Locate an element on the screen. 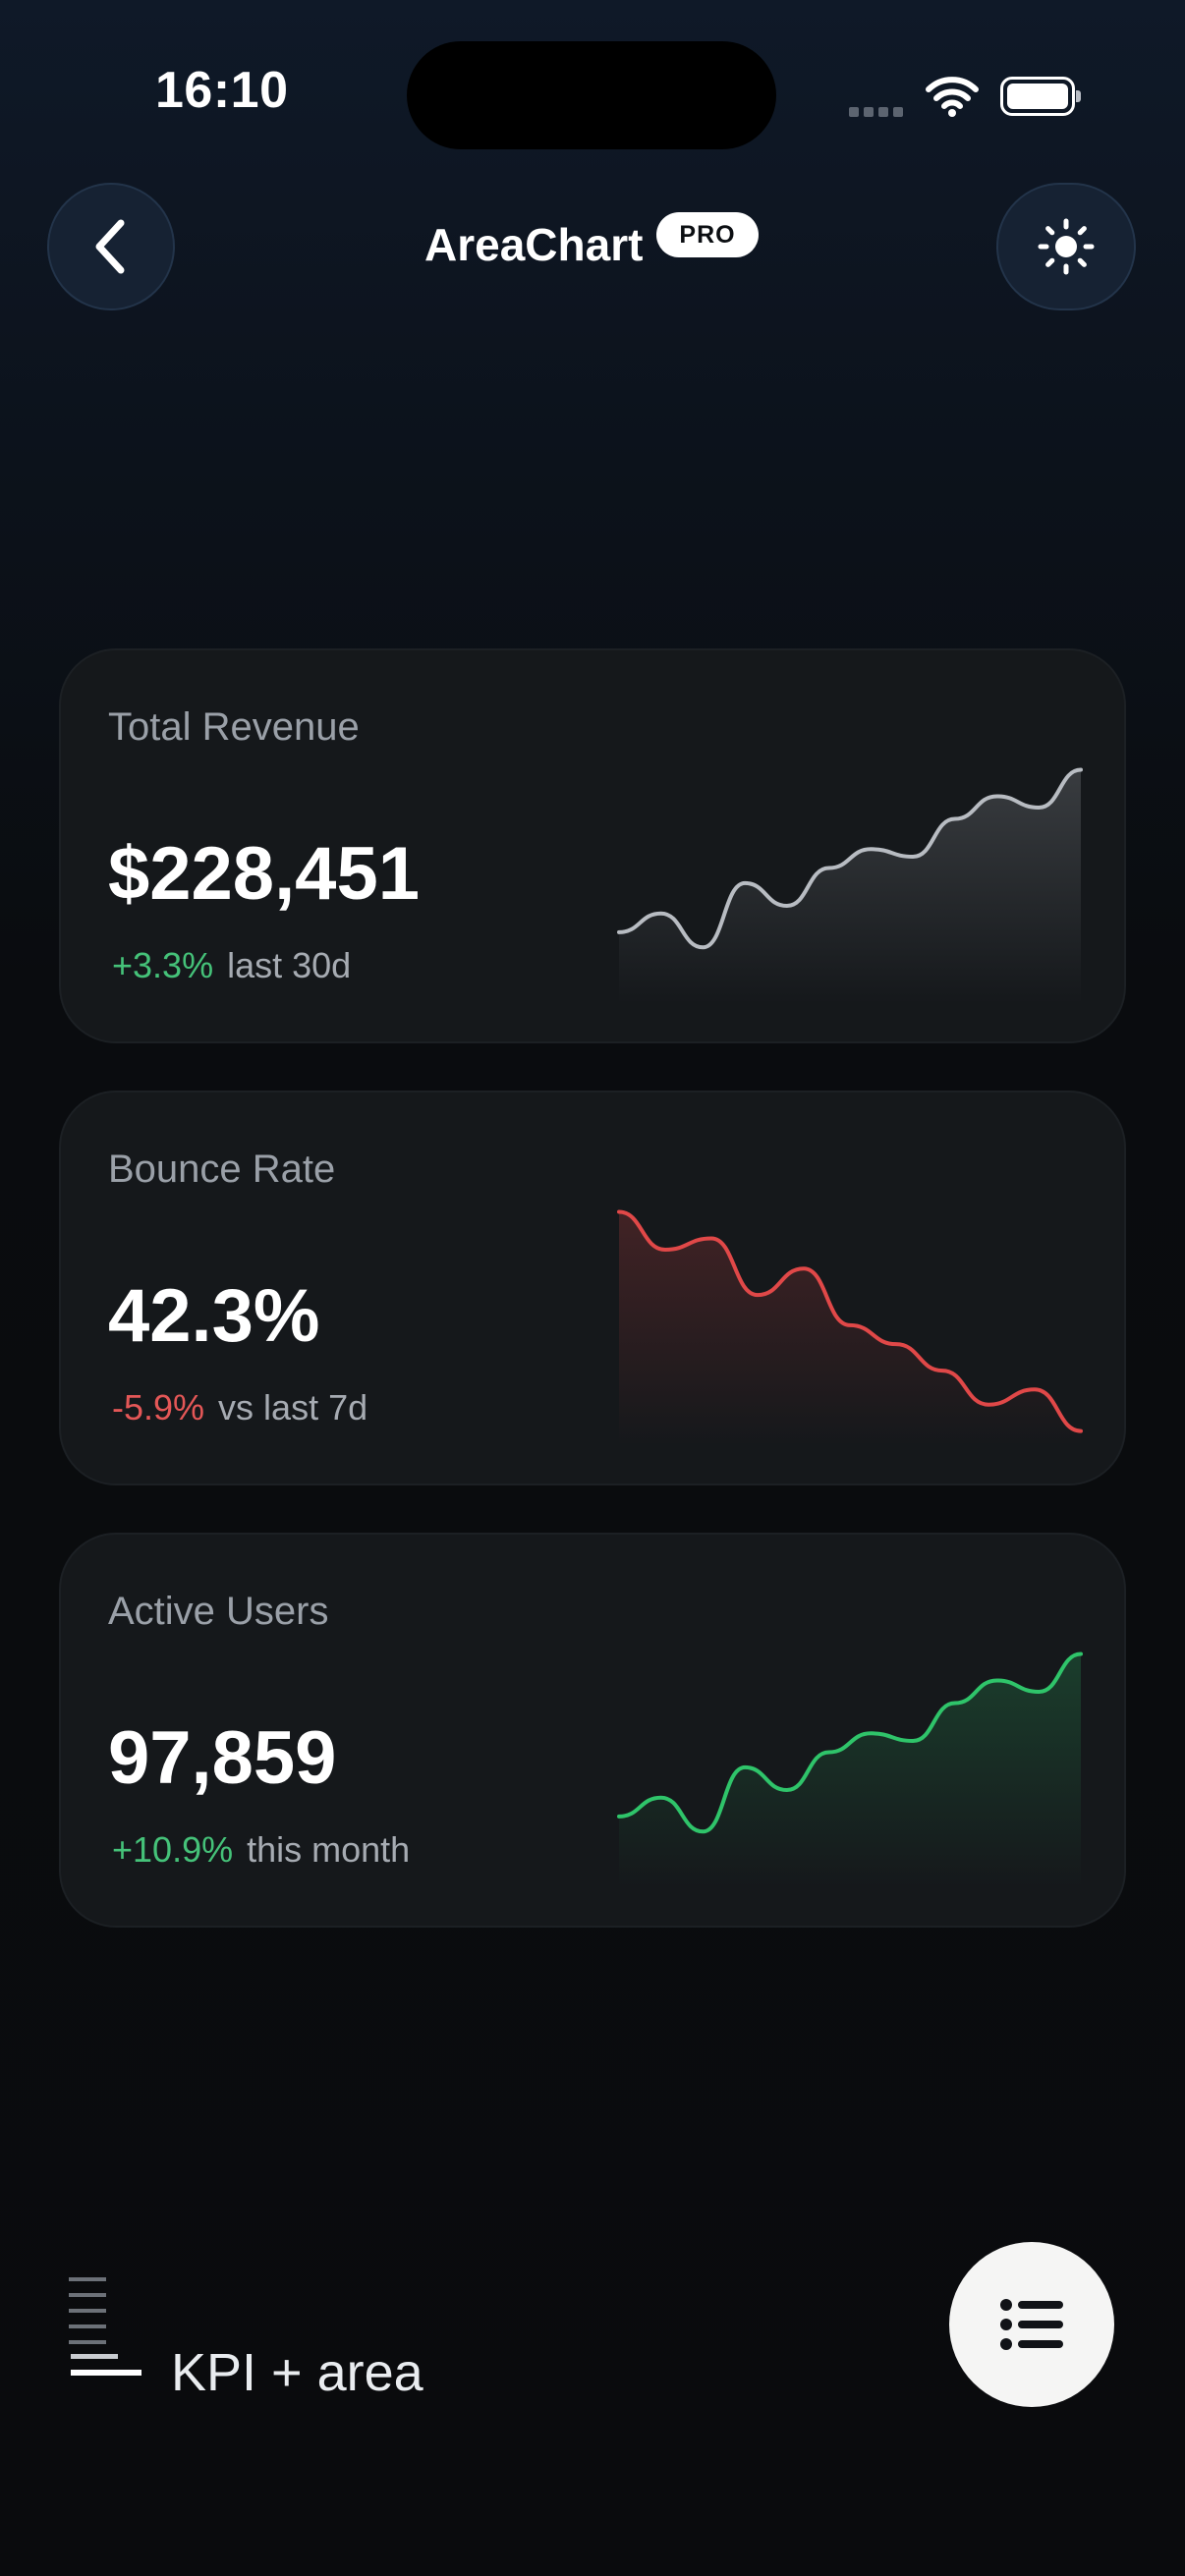  status-time: 16:10 is located at coordinates (222, 90).